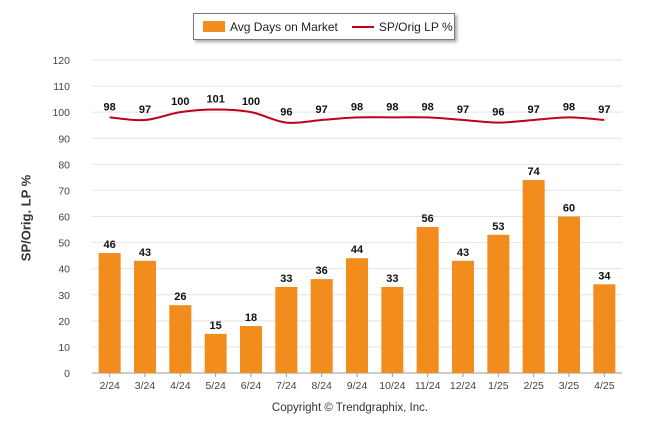 The image size is (646, 434). What do you see at coordinates (350, 408) in the screenshot?
I see `copyright-text: Copyright © Trendgraphix, Inc.` at bounding box center [350, 408].